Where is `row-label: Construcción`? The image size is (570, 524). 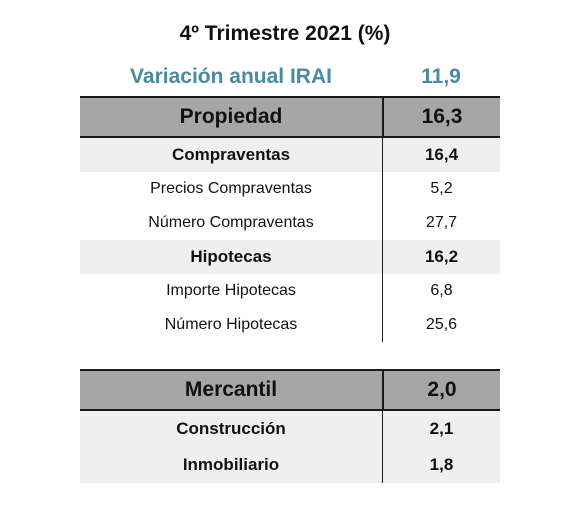
row-label: Construcción is located at coordinates (231, 428).